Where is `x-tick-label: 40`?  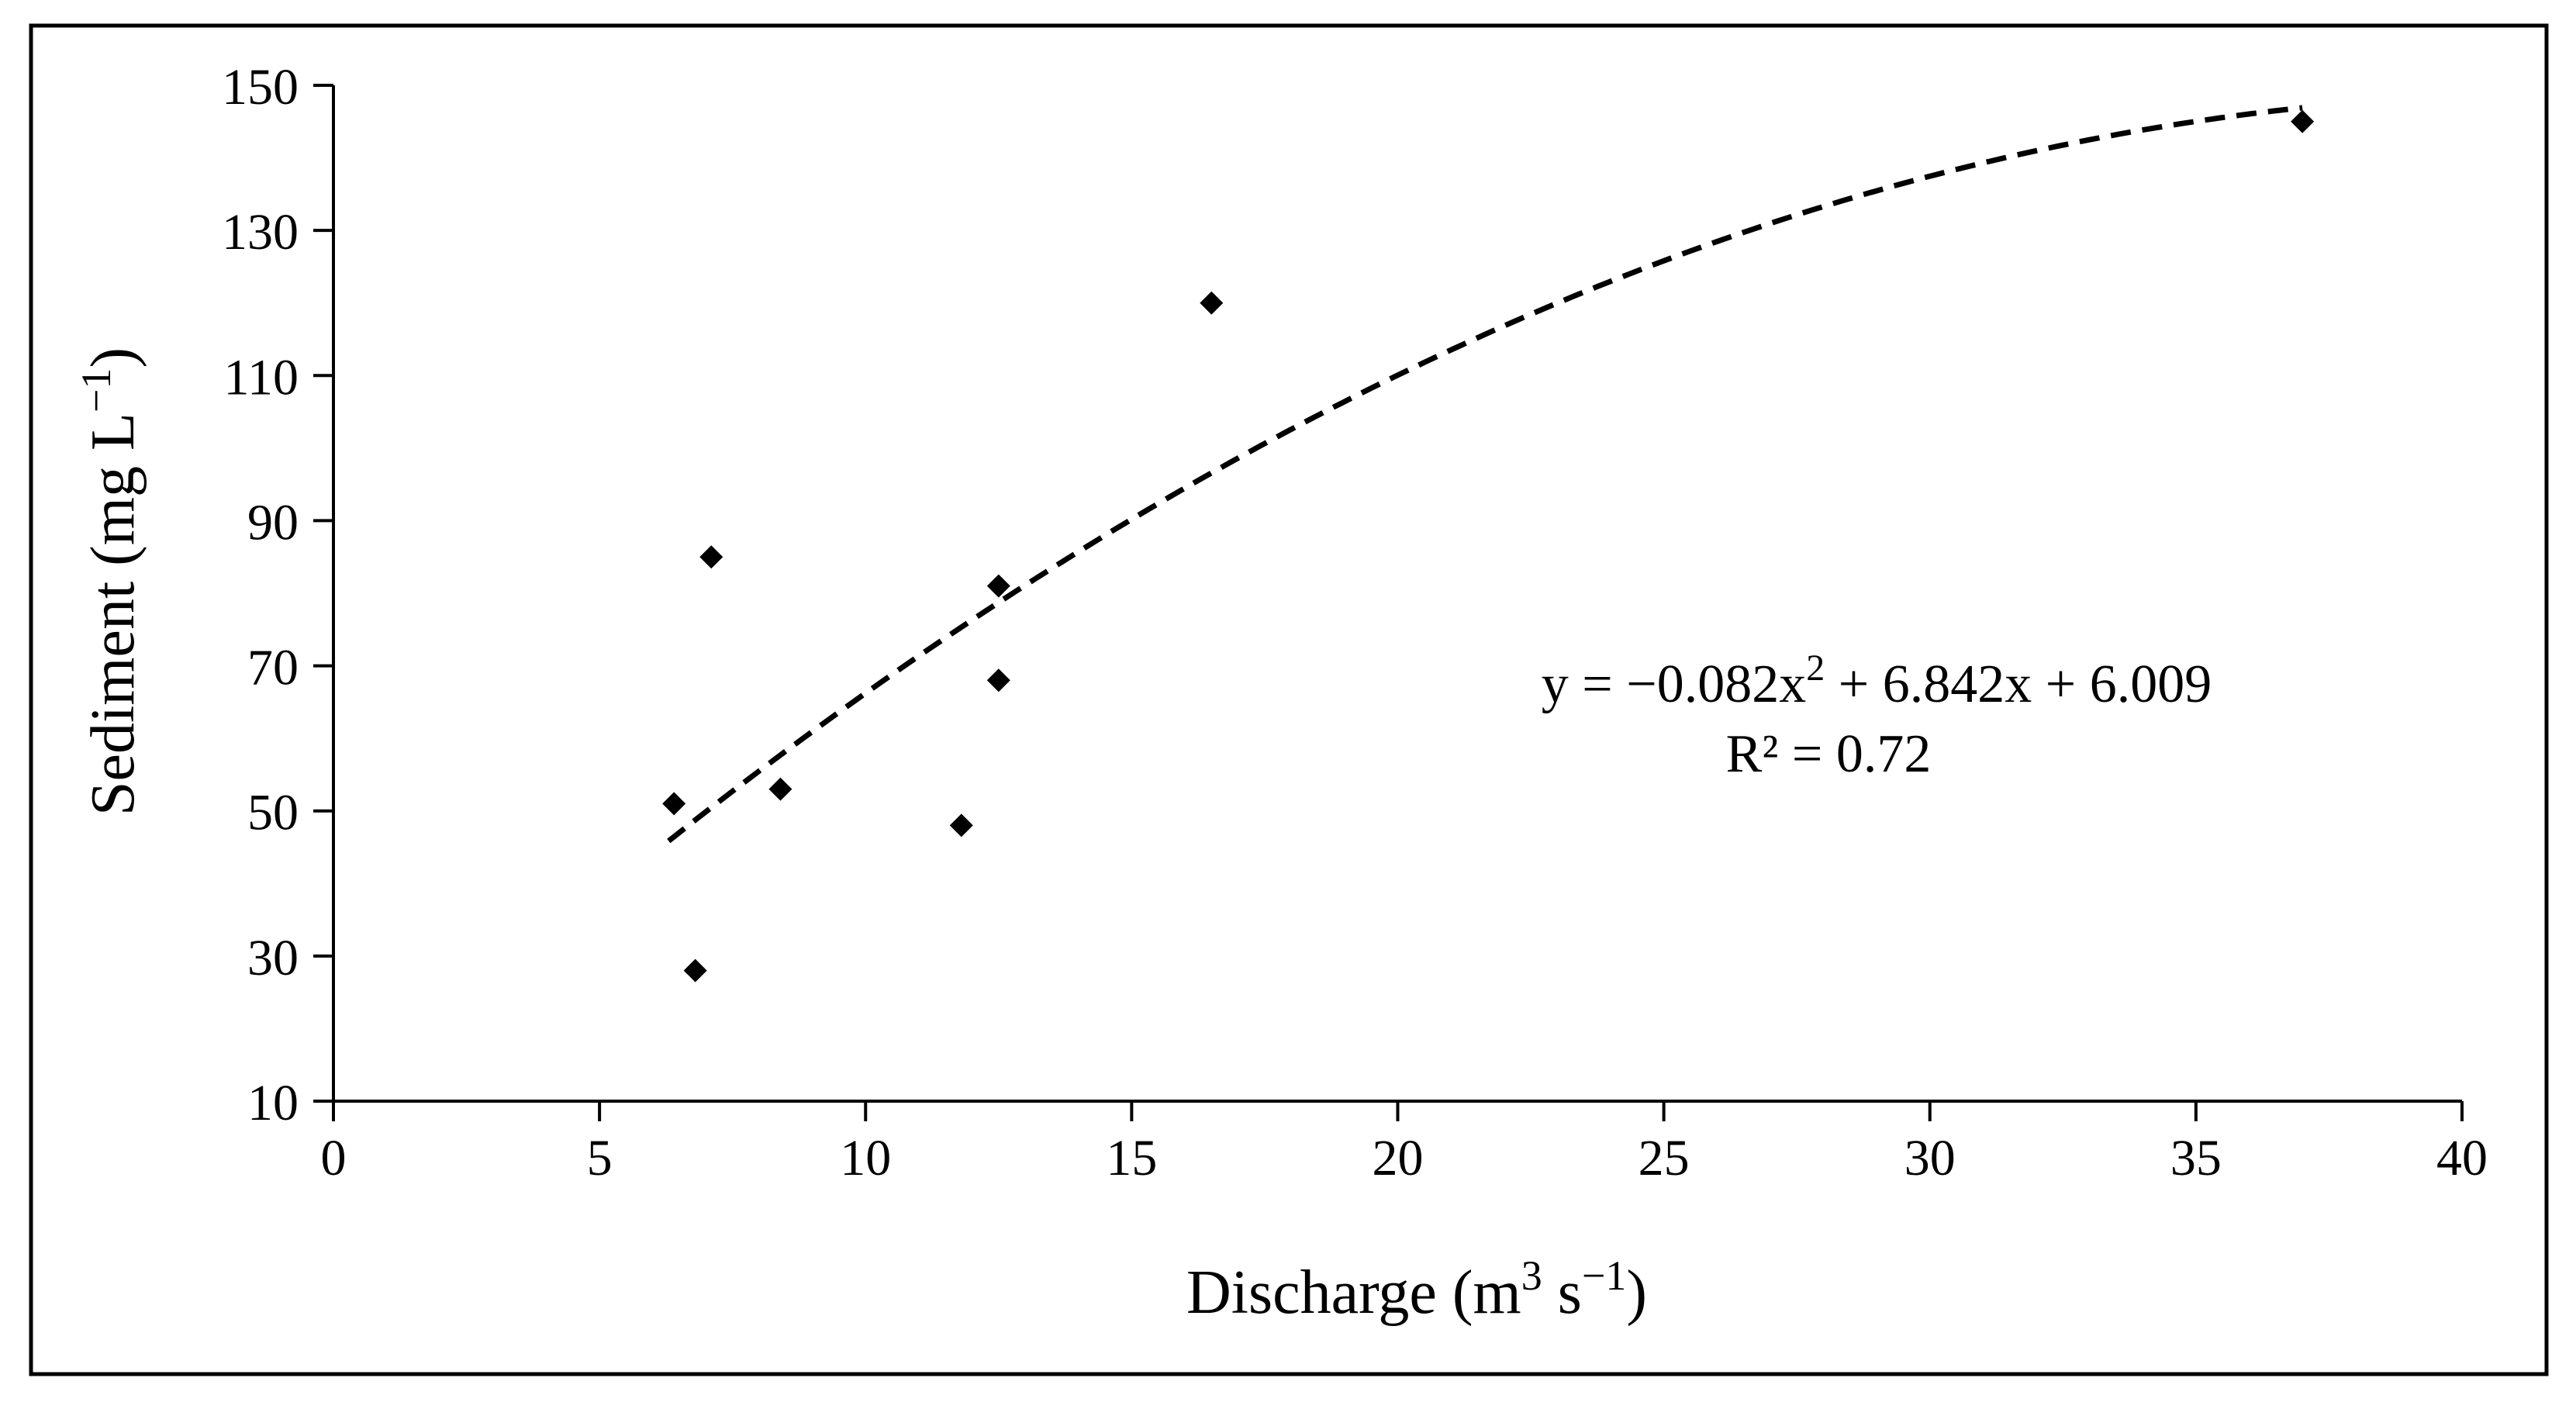
x-tick-label: 40 is located at coordinates (2462, 1158).